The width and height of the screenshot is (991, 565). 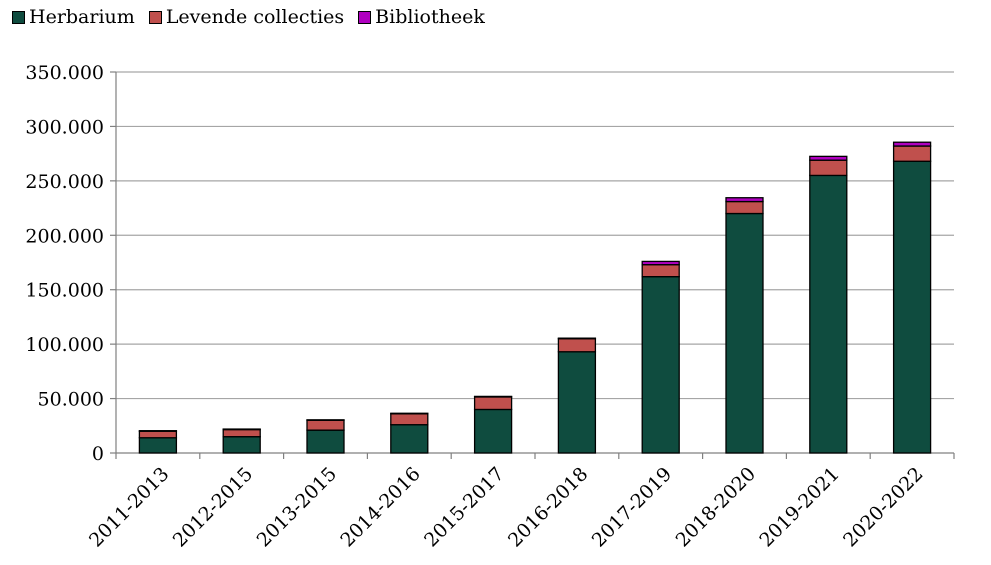 I want to click on legend-item-bibliotheek: Bibliotheek, so click(x=421, y=17).